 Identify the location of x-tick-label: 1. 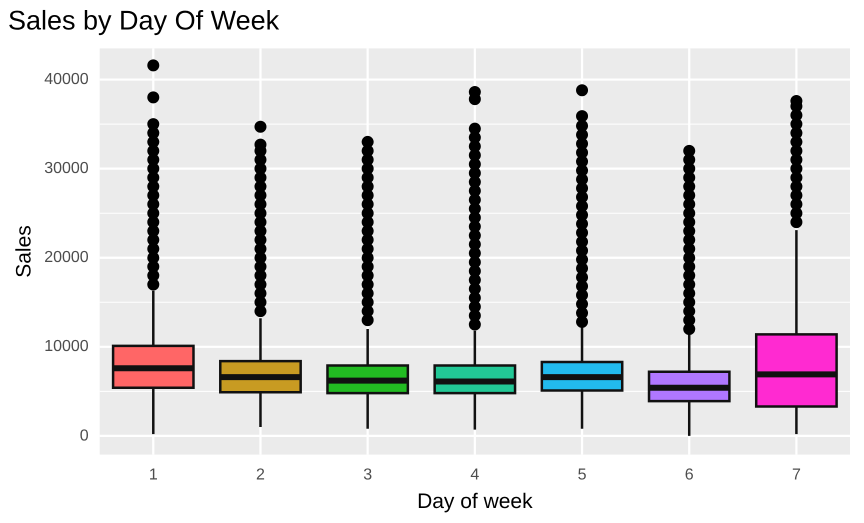
(153, 475).